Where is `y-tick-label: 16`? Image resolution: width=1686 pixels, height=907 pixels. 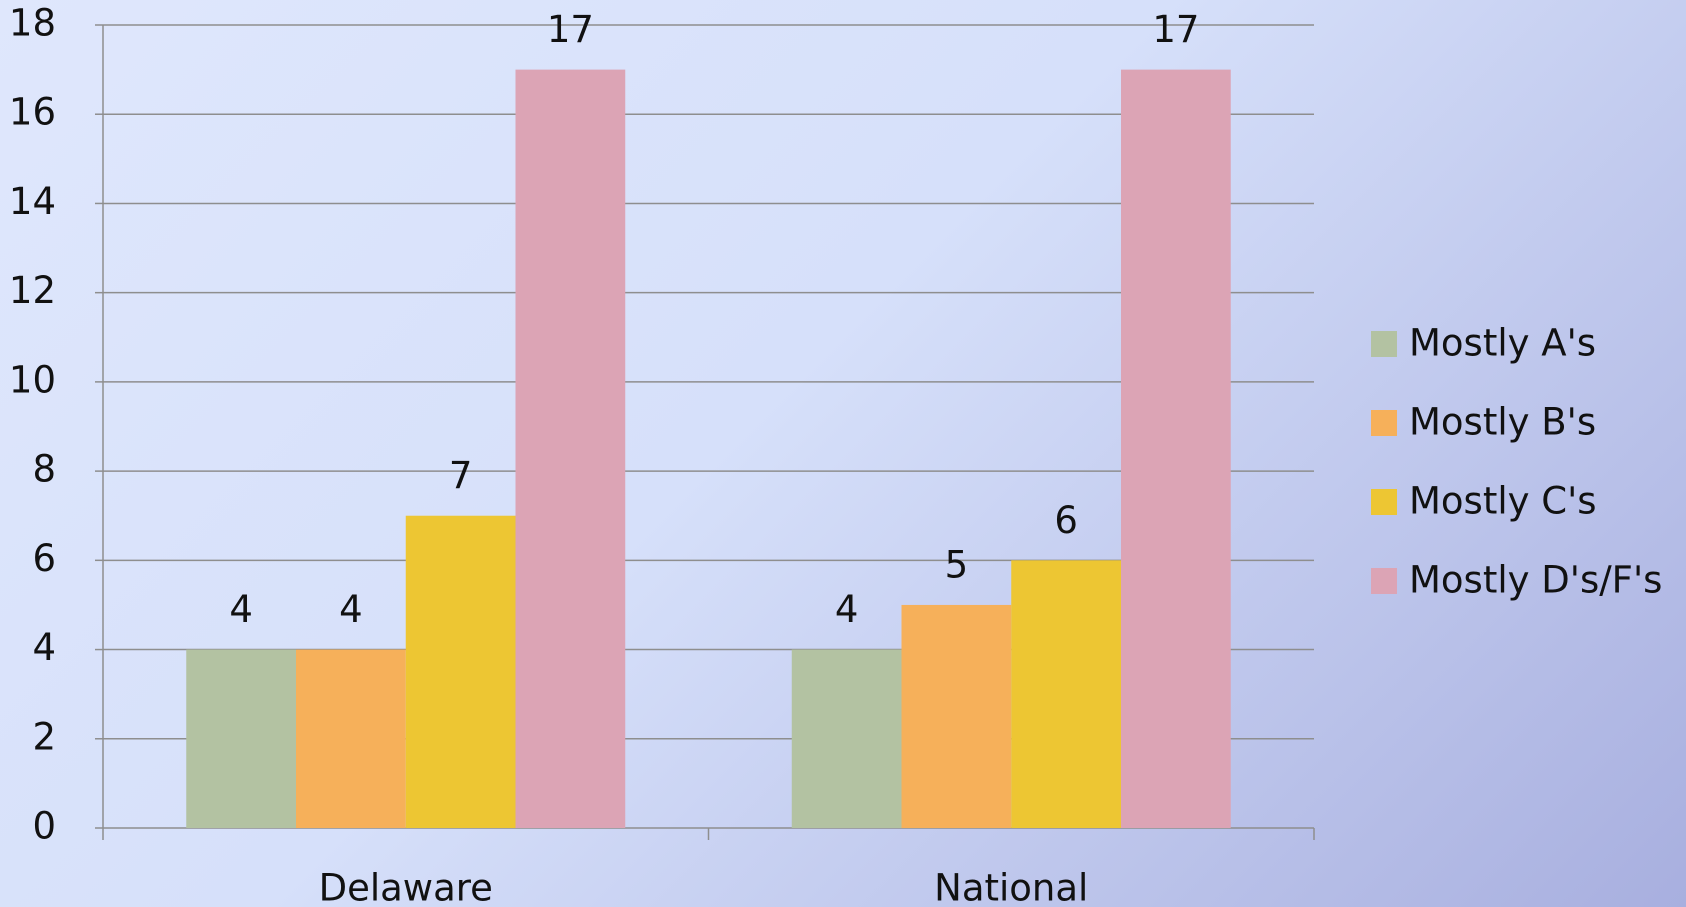
y-tick-label: 16 is located at coordinates (32, 112).